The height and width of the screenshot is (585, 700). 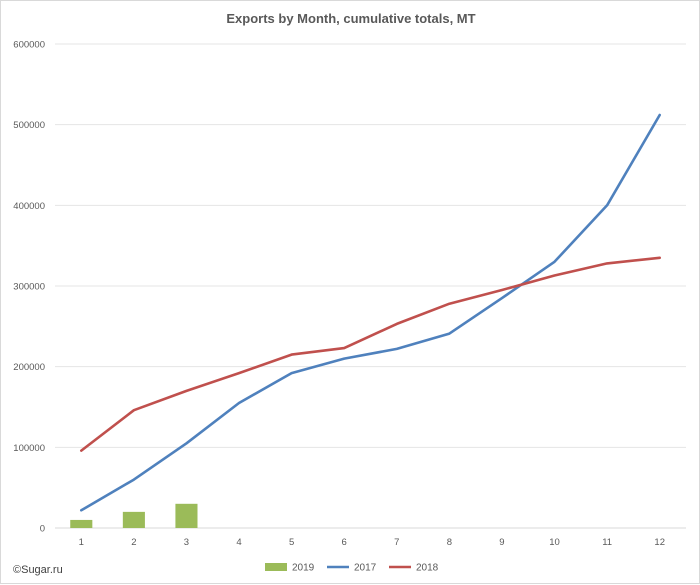 I want to click on x-tick-label: 10, so click(x=554, y=542).